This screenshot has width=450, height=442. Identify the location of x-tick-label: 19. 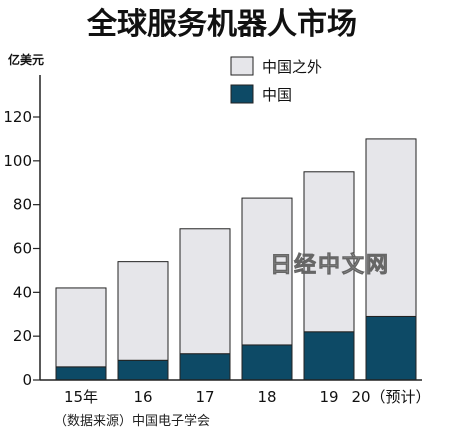
(328, 397).